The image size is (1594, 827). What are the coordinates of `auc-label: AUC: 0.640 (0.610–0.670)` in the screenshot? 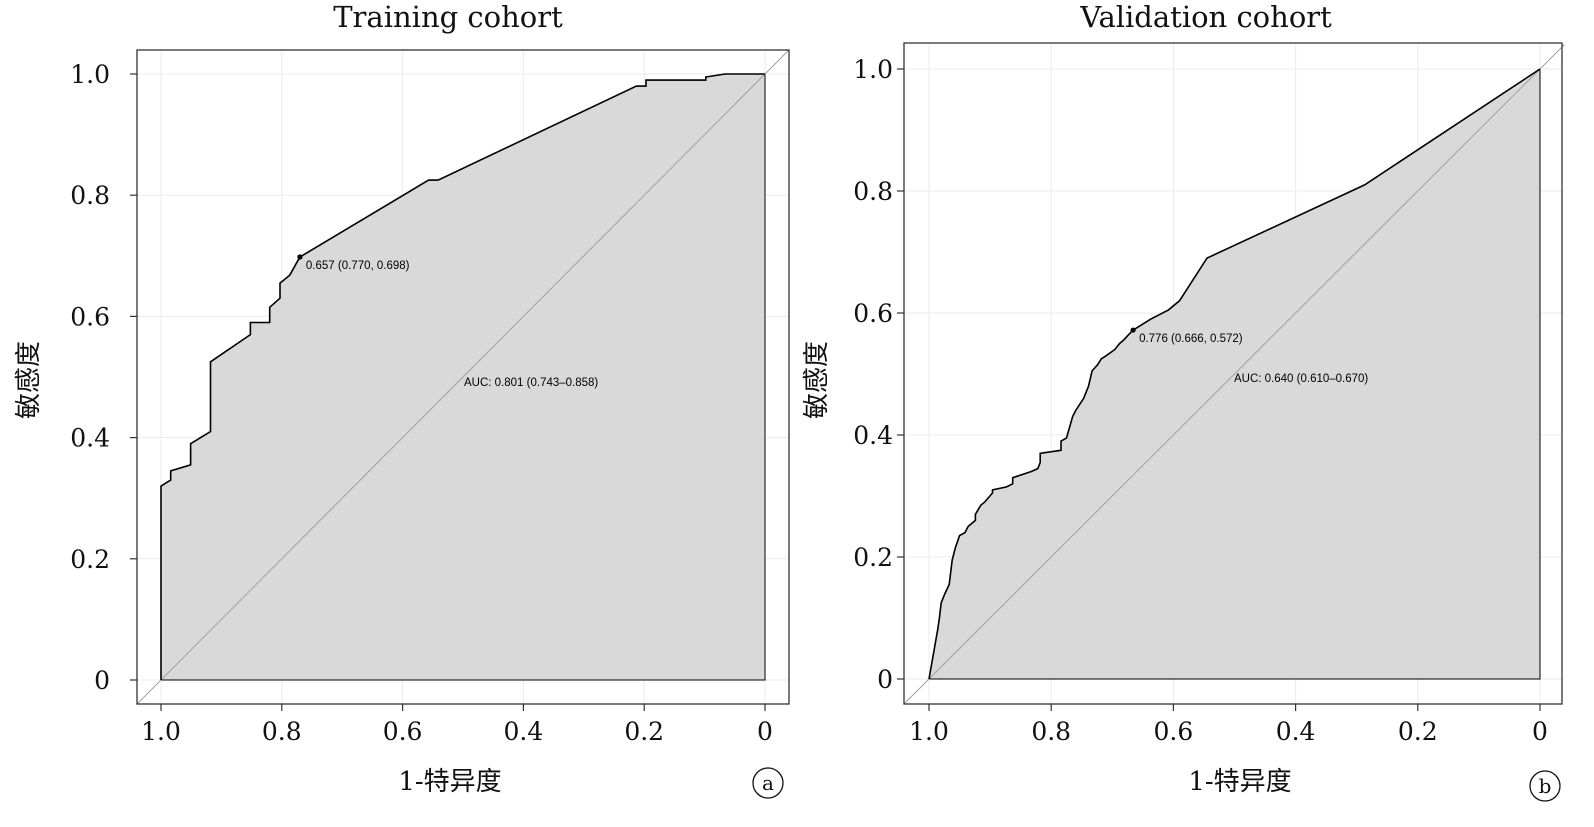 It's located at (1301, 379).